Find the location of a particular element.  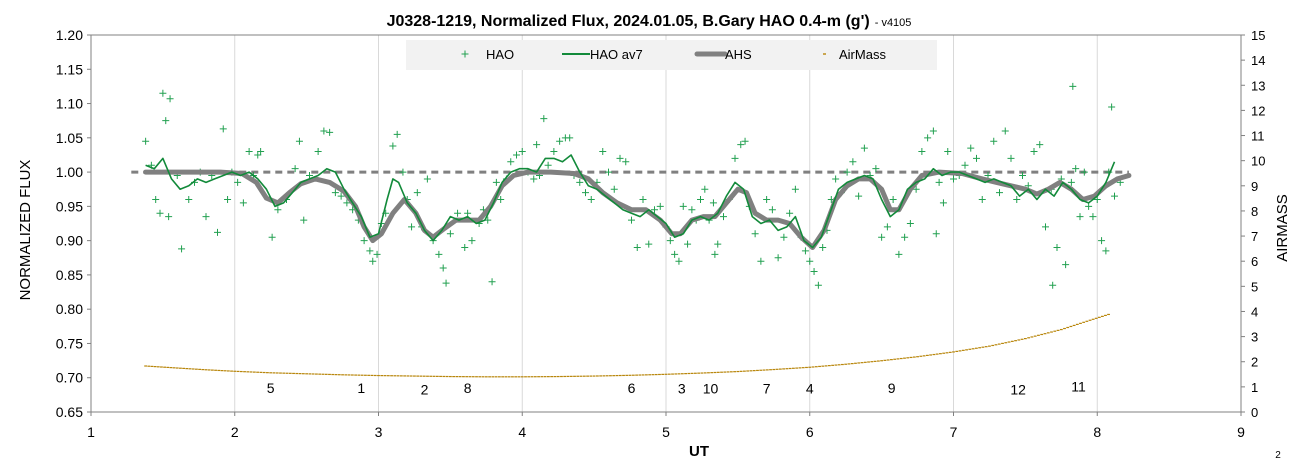

annotation-label: 3 is located at coordinates (682, 389).